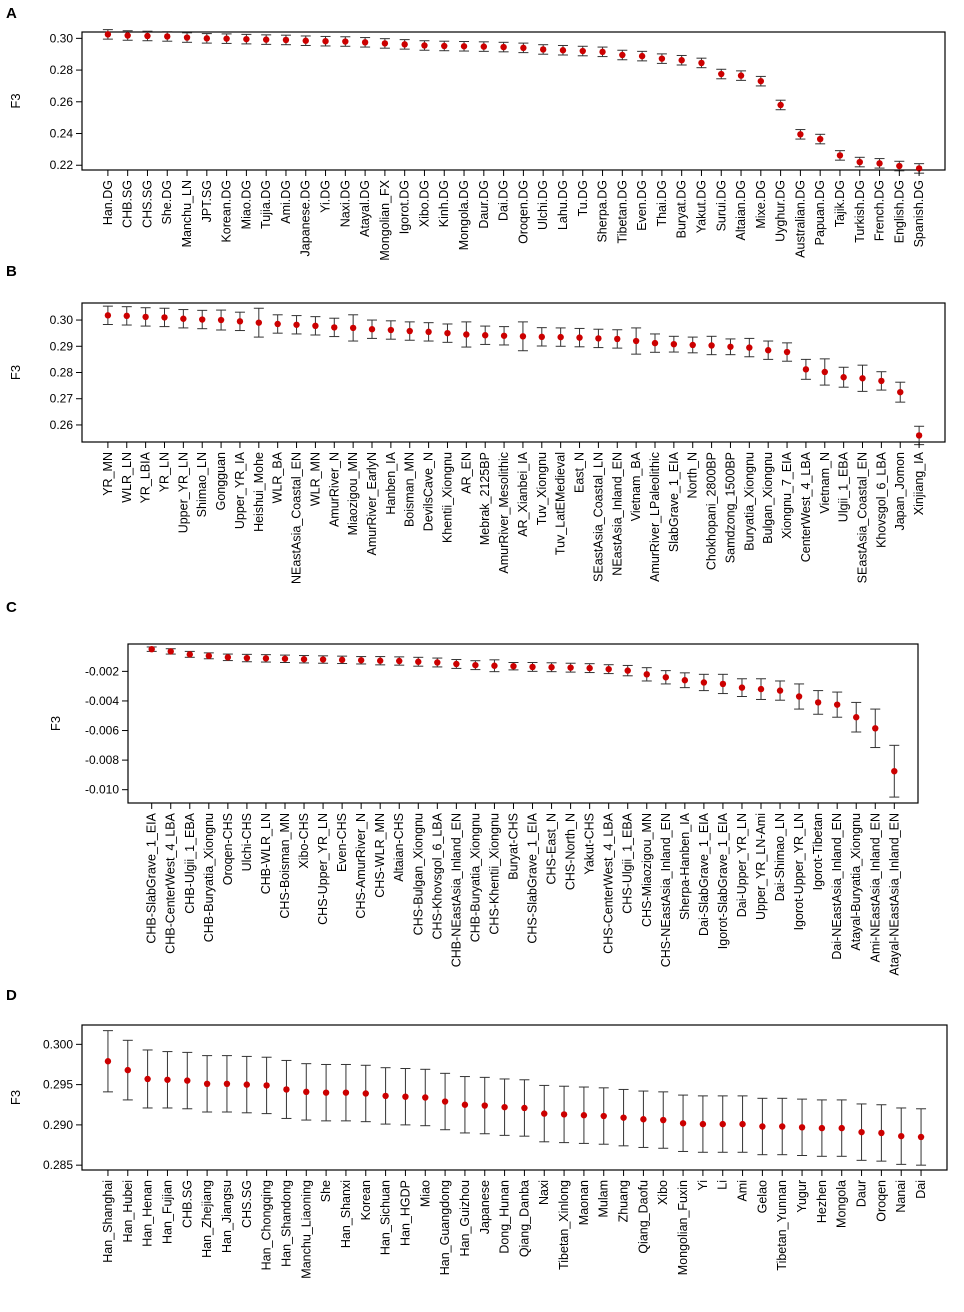 This screenshot has height=1312, width=964. What do you see at coordinates (62, 70) in the screenshot?
I see `y-tick-label: 0.28` at bounding box center [62, 70].